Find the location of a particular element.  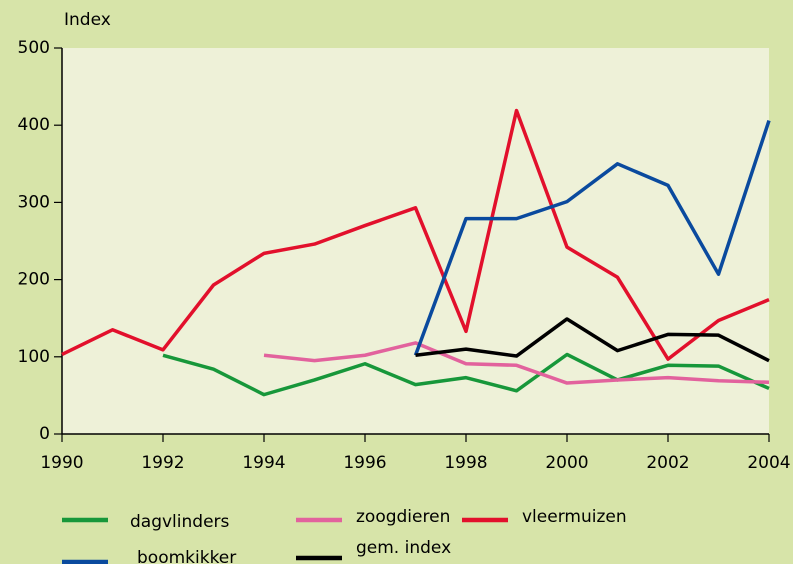

y-tick-label: 200 is located at coordinates (34, 280).